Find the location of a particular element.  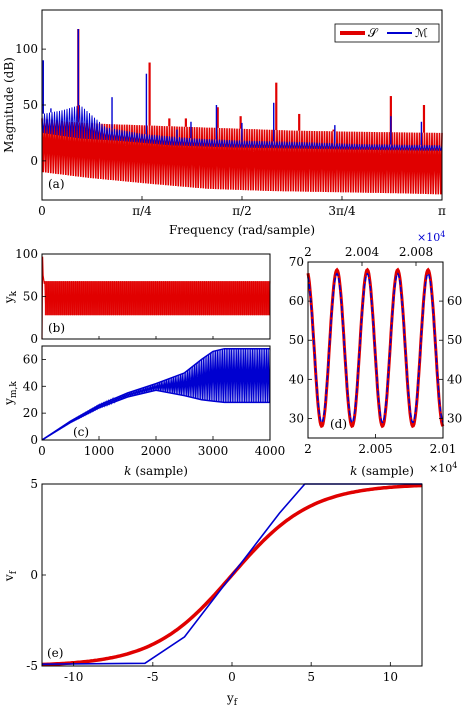

panel-c-xlabel: k (sample) is located at coordinates (156, 471).